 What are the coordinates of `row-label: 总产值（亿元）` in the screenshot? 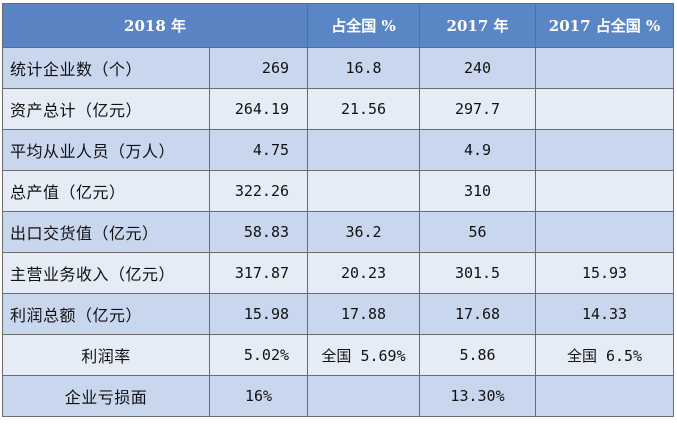 It's located at (106, 191).